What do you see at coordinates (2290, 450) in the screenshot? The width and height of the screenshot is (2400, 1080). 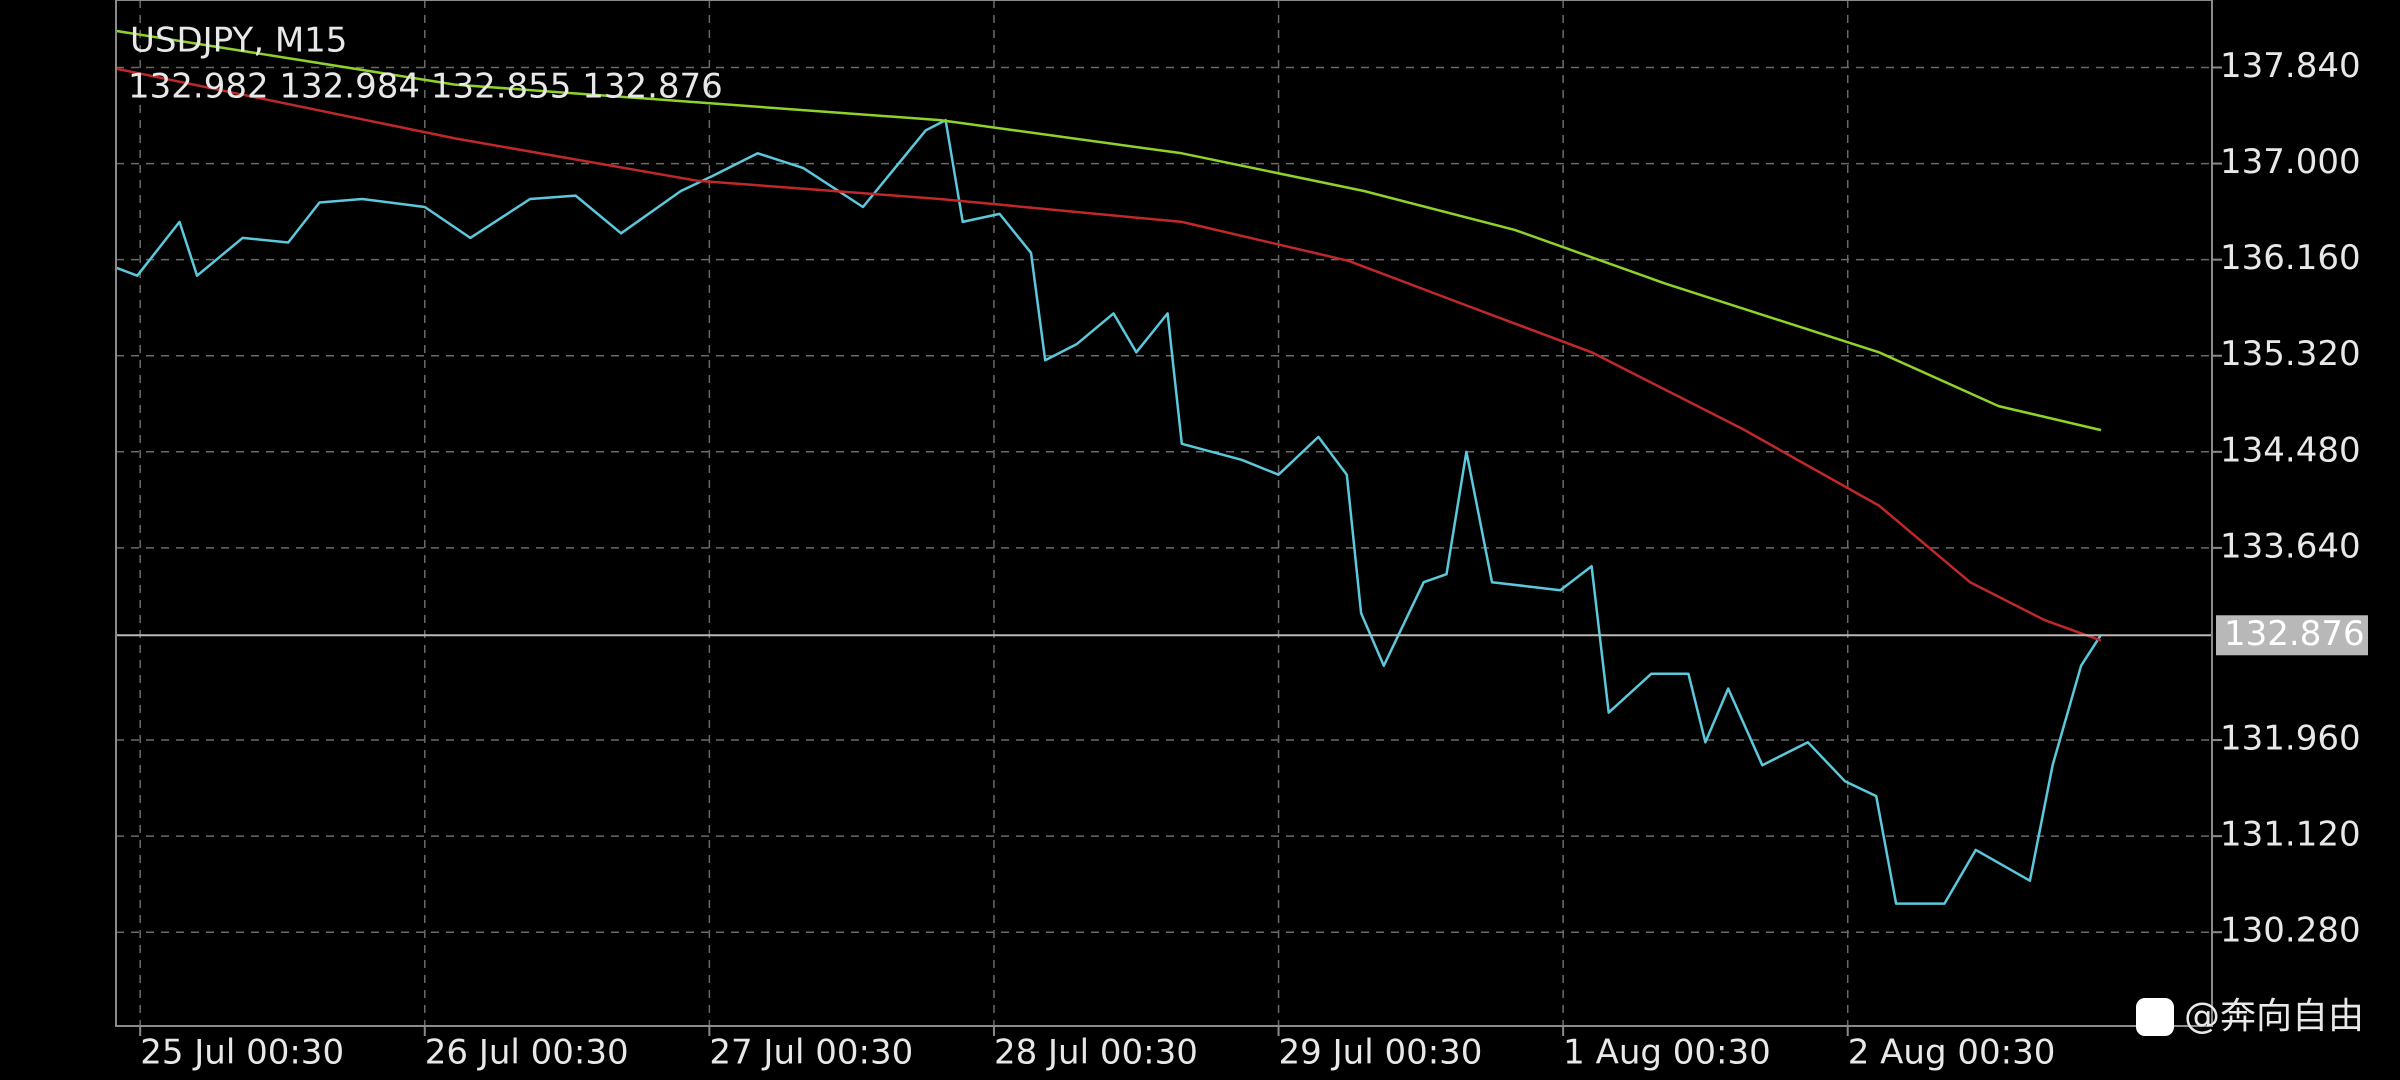 I see `y-tick-label: 134.480` at bounding box center [2290, 450].